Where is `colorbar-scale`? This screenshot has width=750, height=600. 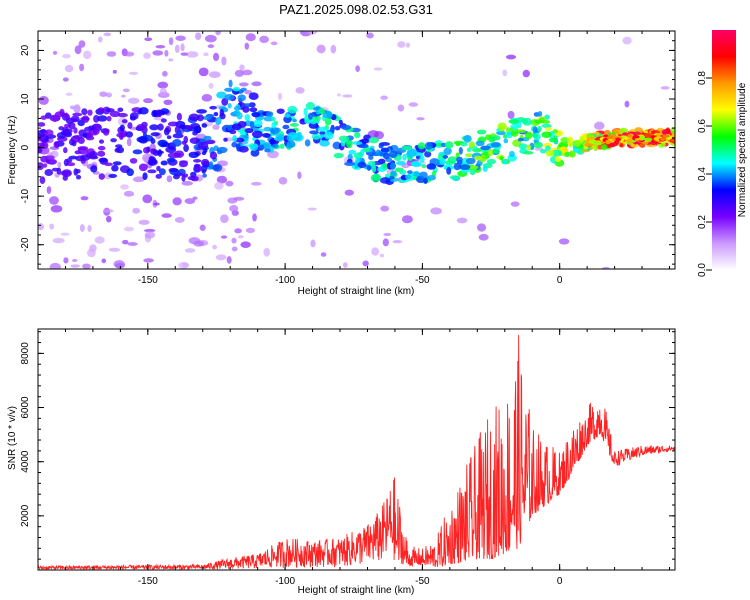
colorbar-scale is located at coordinates (724, 150).